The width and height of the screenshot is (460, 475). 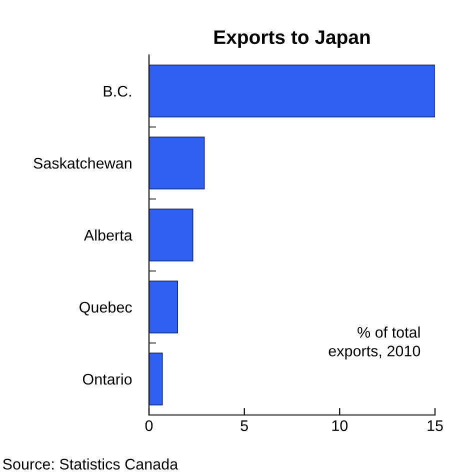 I want to click on y-tick-label: Saskatchewan, so click(x=83, y=163).